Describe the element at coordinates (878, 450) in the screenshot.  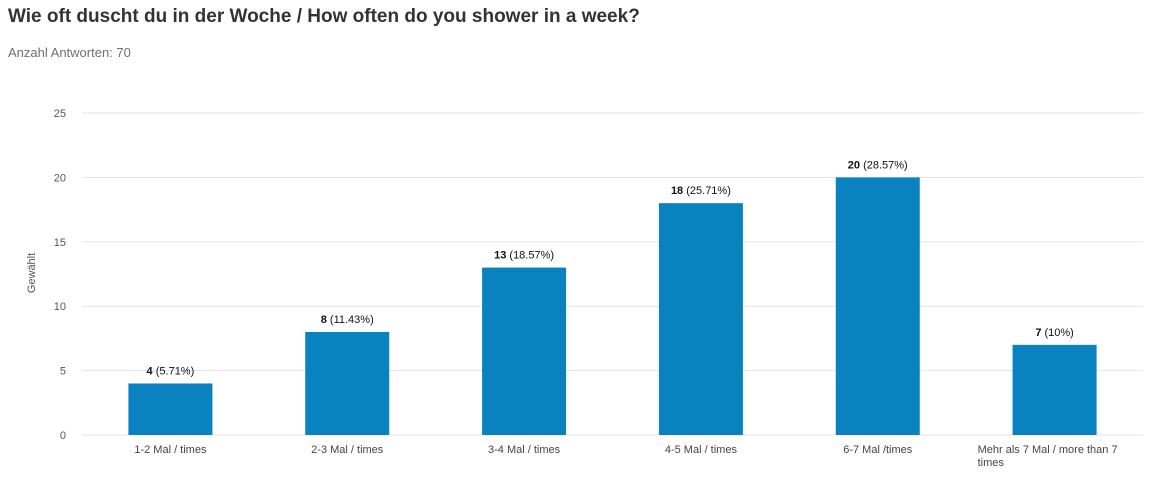
I see `x-tick-label: 6-7 Mal /times` at that location.